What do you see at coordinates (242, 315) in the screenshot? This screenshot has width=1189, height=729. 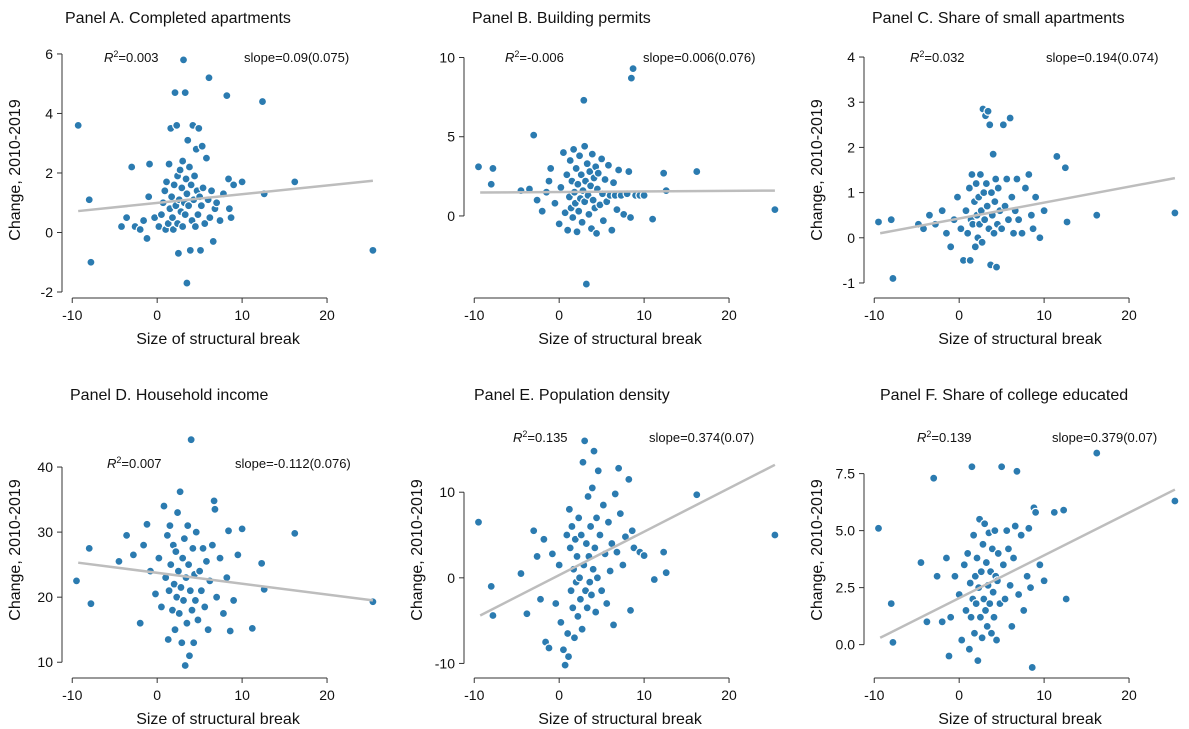 I see `x-tick-label: 10` at bounding box center [242, 315].